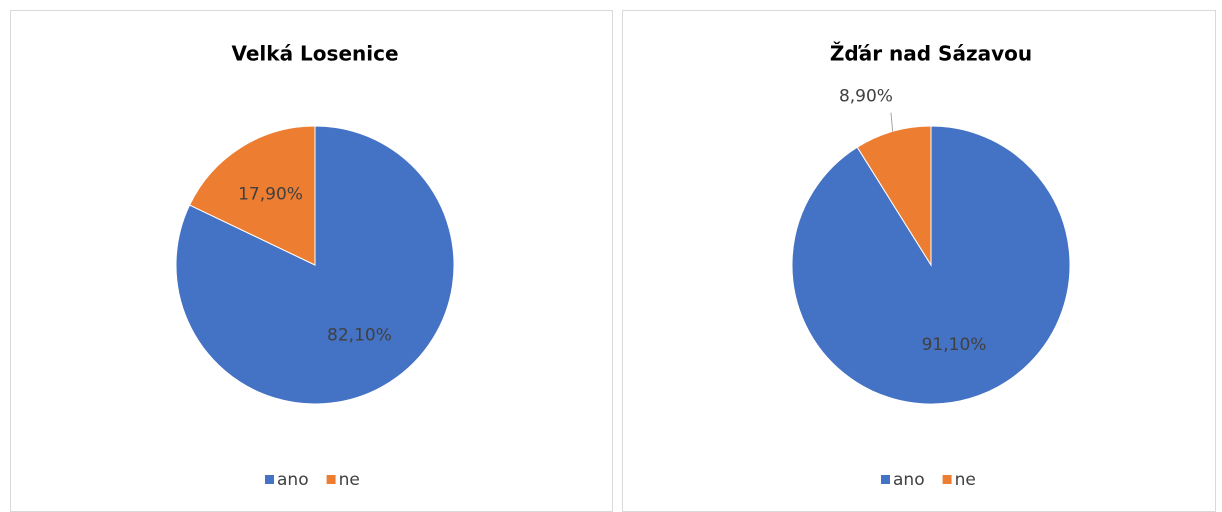  What do you see at coordinates (270, 194) in the screenshot?
I see `data-label: 17,90%` at bounding box center [270, 194].